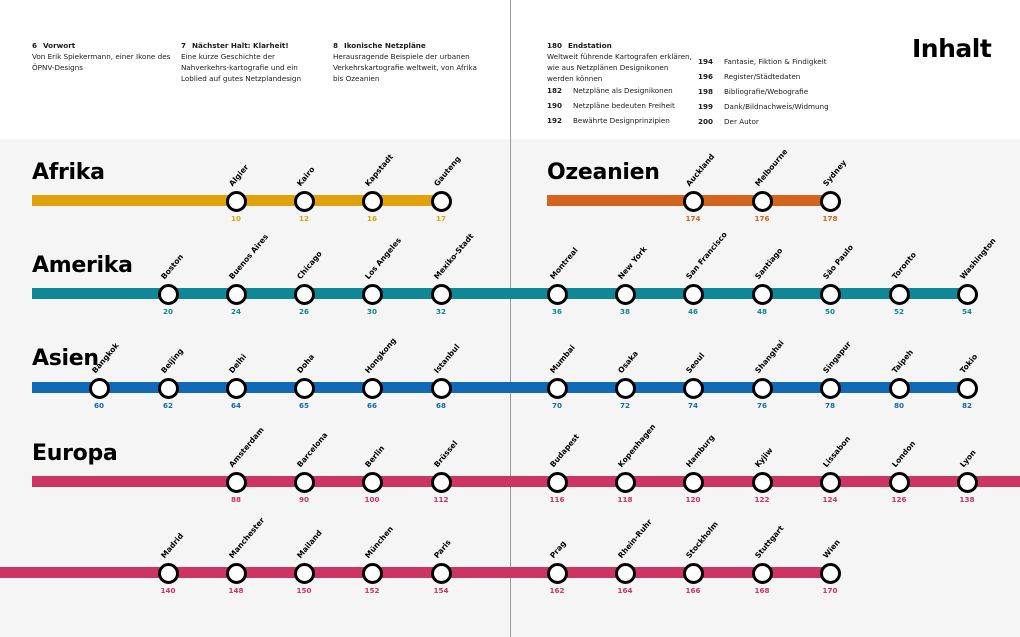  I want to click on station-page-number: 126, so click(899, 499).